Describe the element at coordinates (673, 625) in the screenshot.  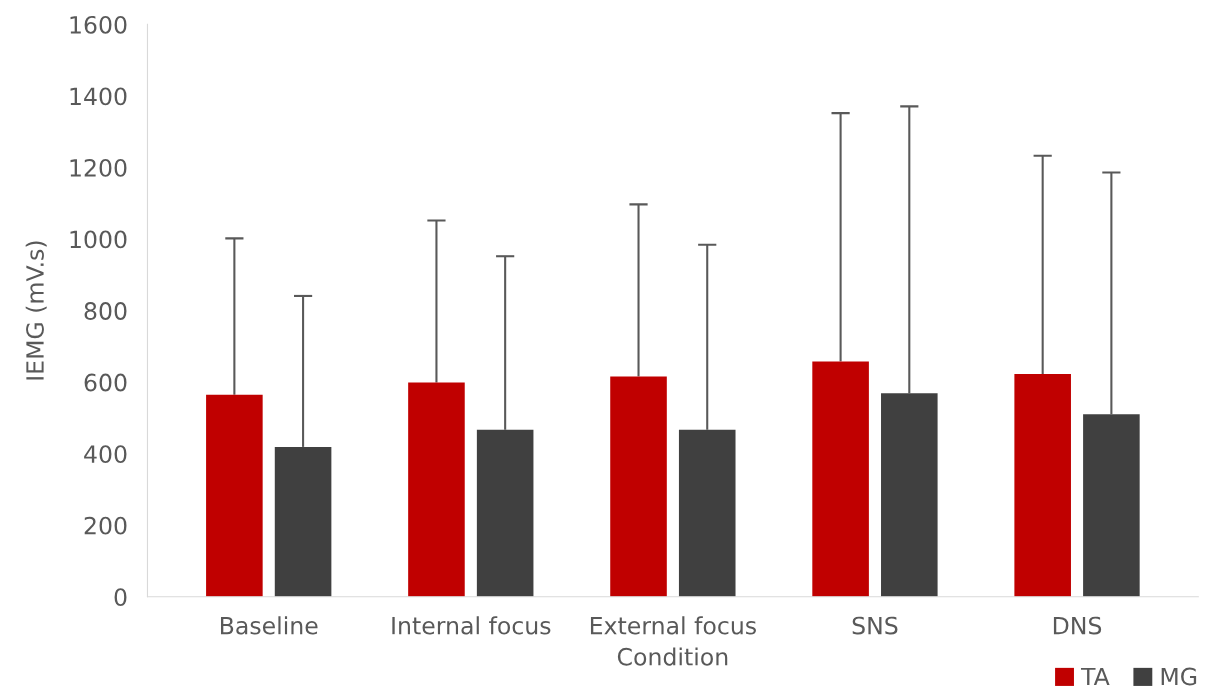
I see `x-tick-label: External focus` at that location.